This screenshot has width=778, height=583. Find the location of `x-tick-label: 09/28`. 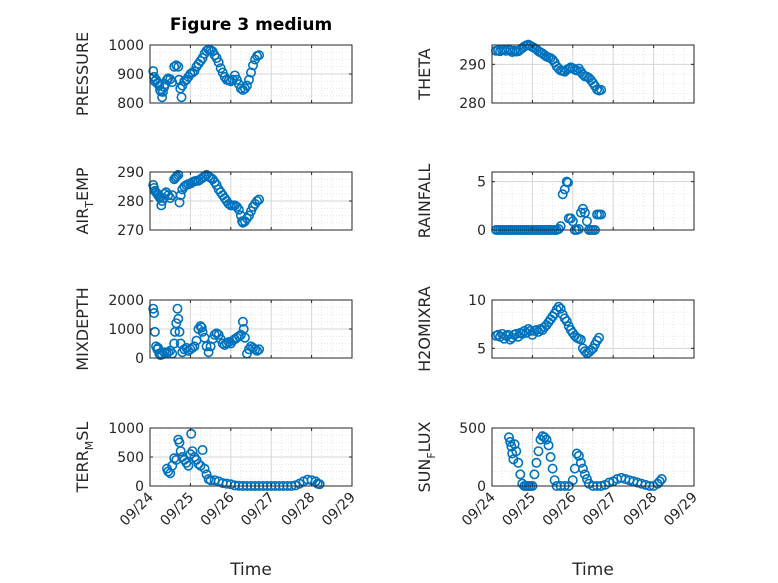

x-tick-label: 09/28 is located at coordinates (641, 510).